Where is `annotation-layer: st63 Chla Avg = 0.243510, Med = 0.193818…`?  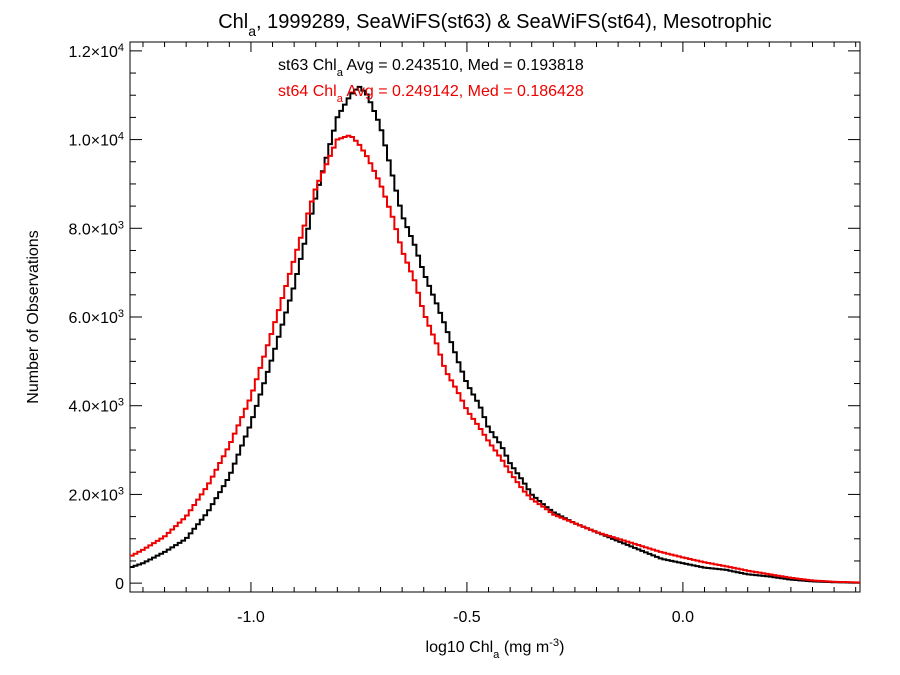 annotation-layer: st63 Chla Avg = 0.243510, Med = 0.193818… is located at coordinates (431, 81).